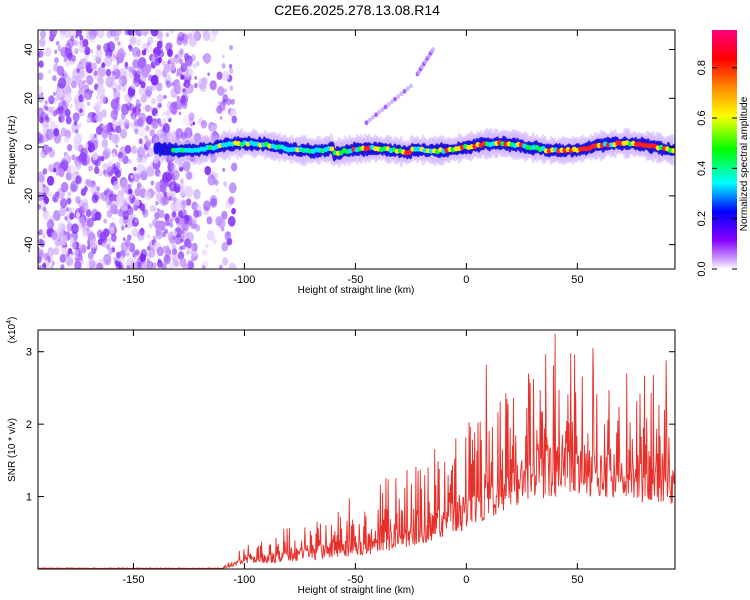  What do you see at coordinates (133, 280) in the screenshot?
I see `spectrogram-xtick-label: -150` at bounding box center [133, 280].